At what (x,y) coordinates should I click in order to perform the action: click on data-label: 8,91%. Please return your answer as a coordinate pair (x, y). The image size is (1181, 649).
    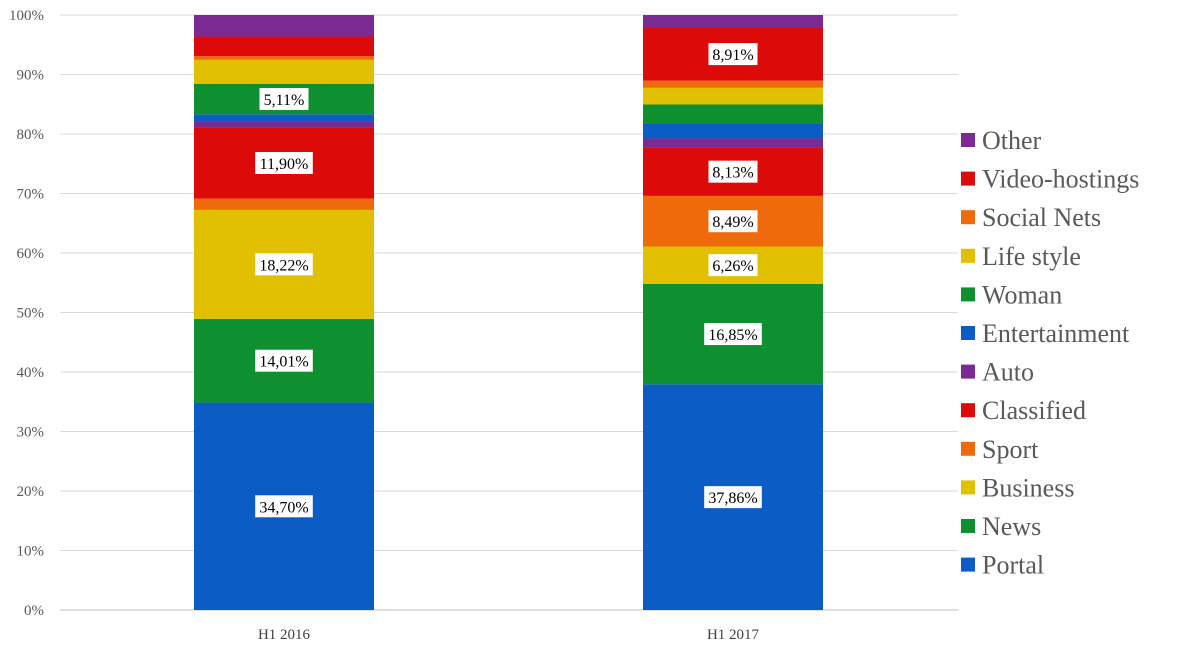
    Looking at the image, I should click on (732, 55).